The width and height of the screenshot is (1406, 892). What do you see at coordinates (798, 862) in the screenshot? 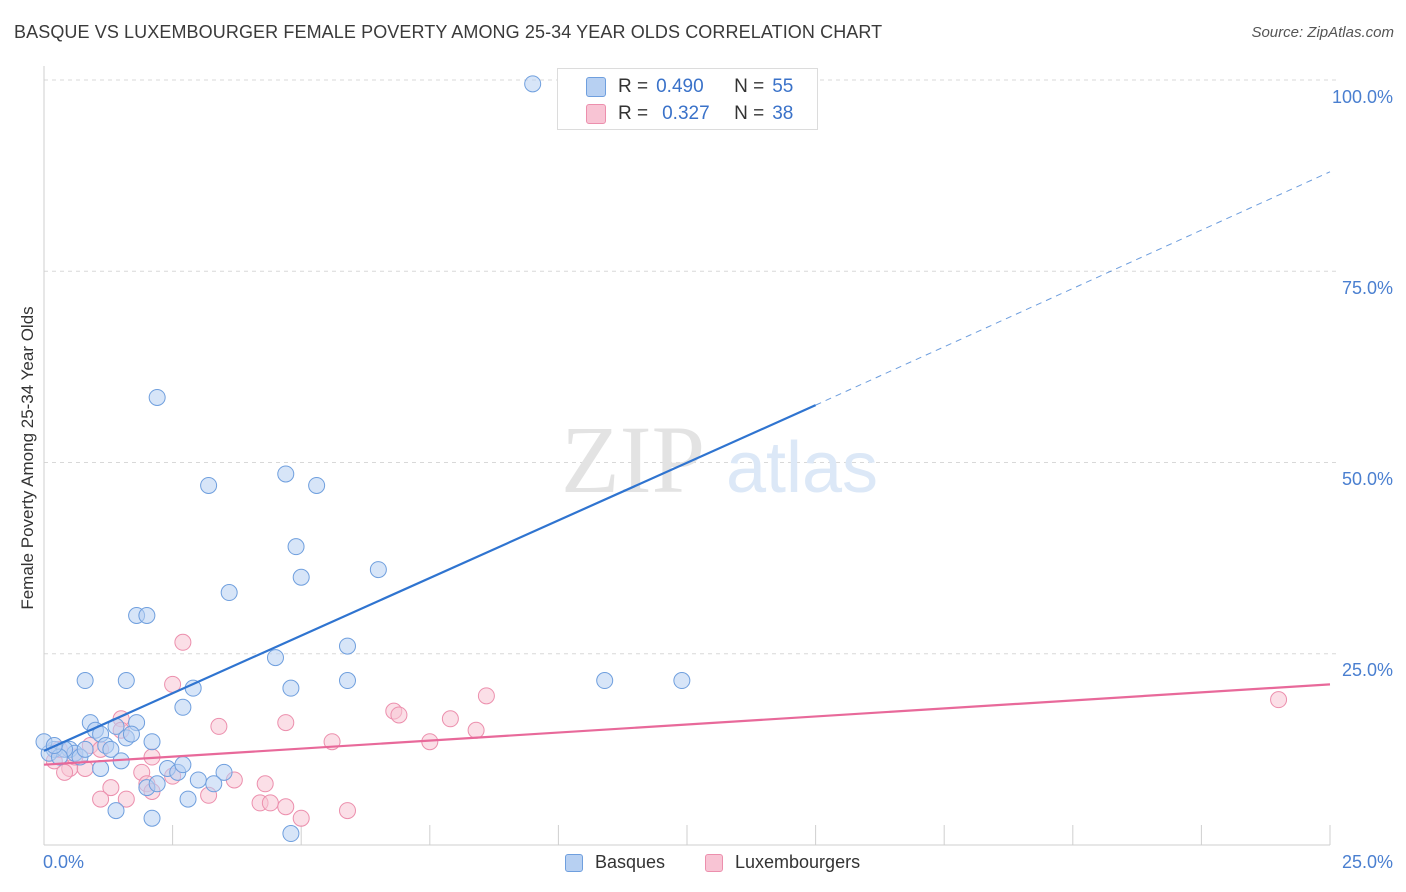
I see `legend-label-luxembourgers: Luxembourgers` at bounding box center [798, 862].